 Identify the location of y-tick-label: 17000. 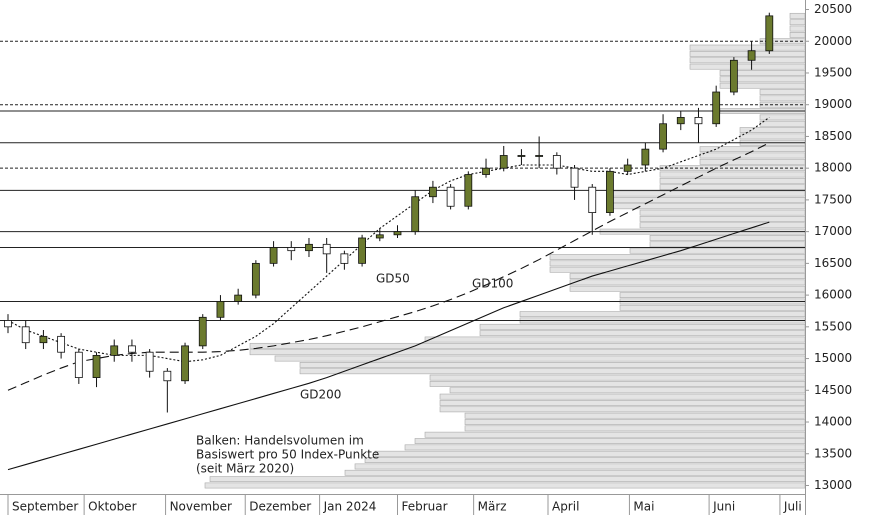
(833, 231).